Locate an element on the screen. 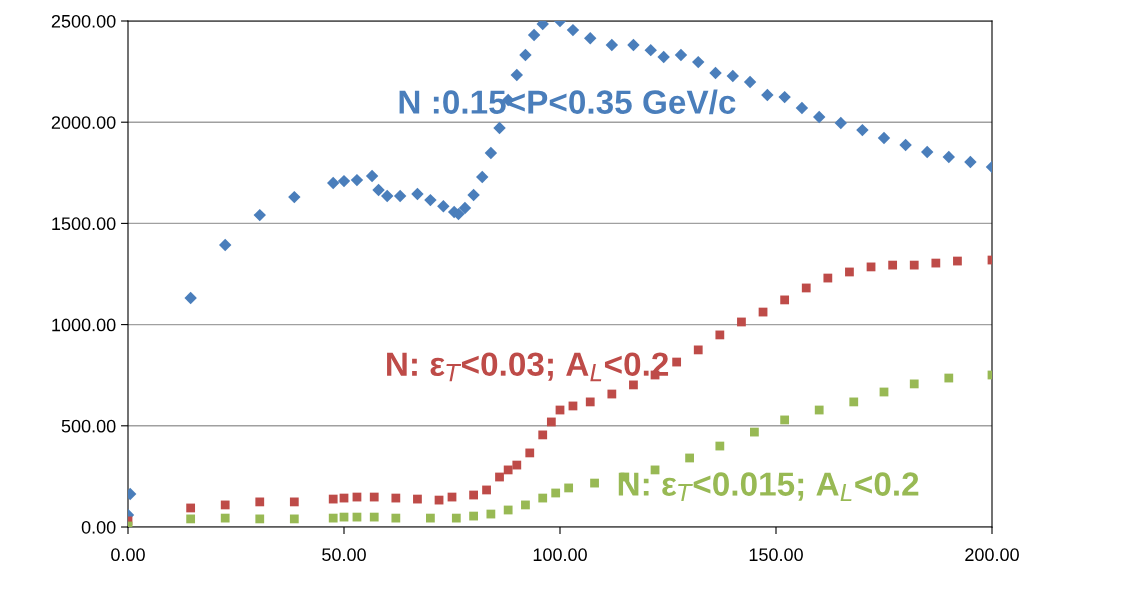 Image resolution: width=1123 pixels, height=608 pixels. y-tick-label: 0.00 is located at coordinates (98, 527).